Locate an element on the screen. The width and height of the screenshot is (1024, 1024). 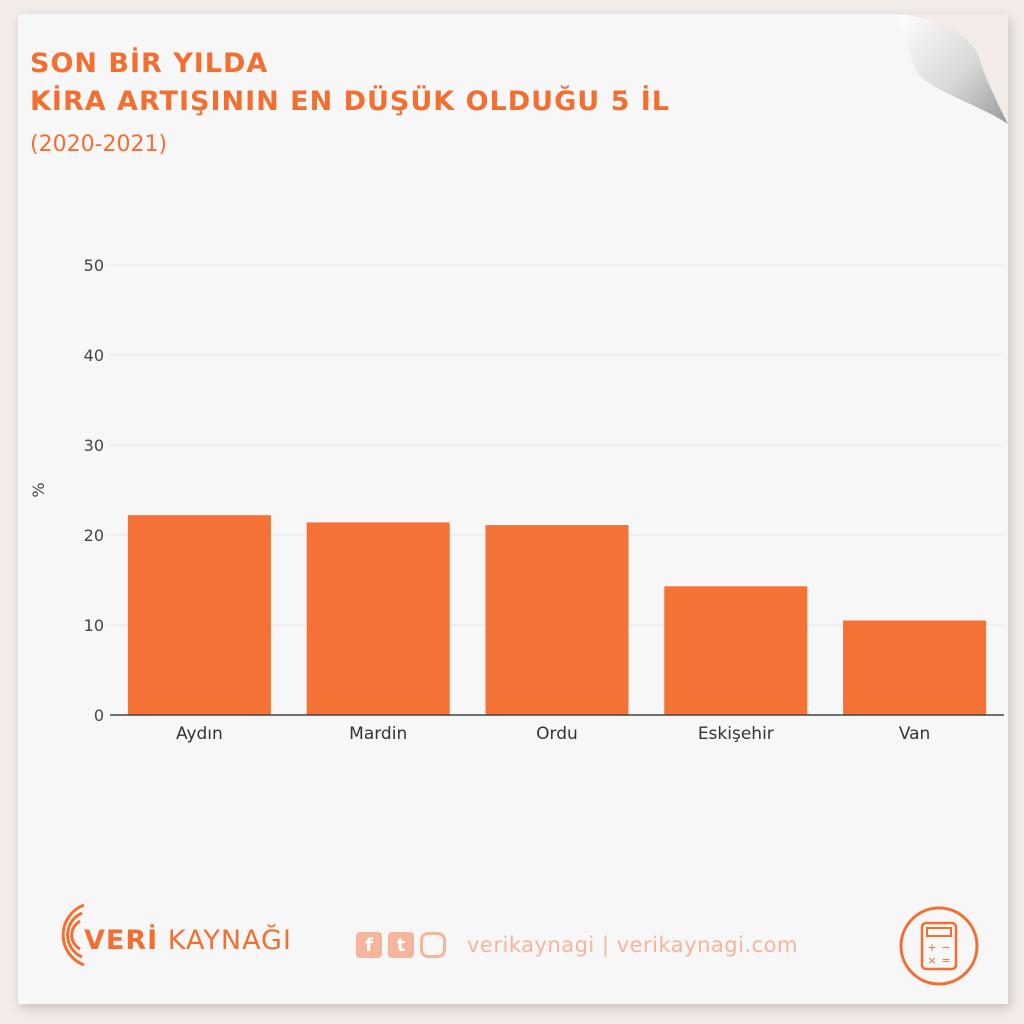
x-tick-label: Van is located at coordinates (915, 734).